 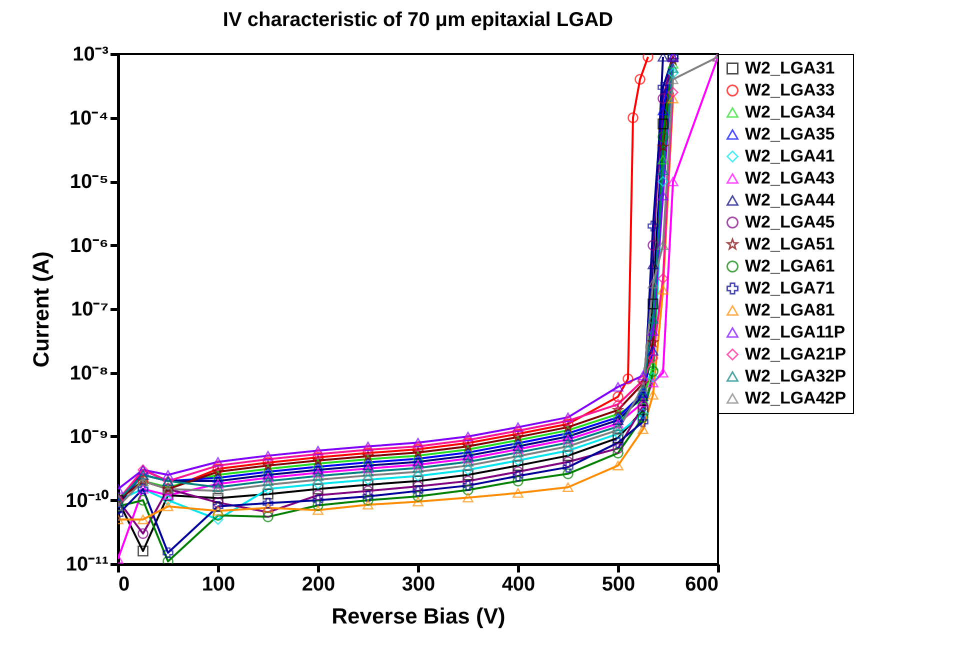 I want to click on legend-label: W2_LGA81, so click(x=790, y=310).